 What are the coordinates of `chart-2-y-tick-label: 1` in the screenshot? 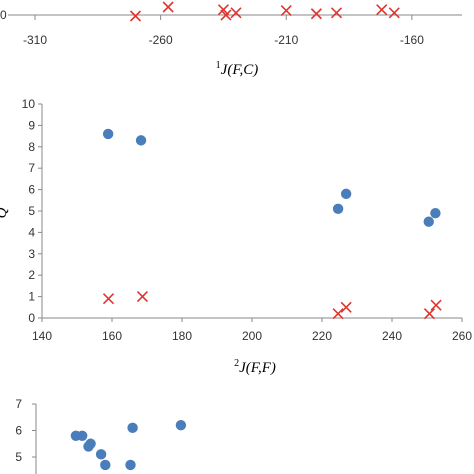 It's located at (31, 297).